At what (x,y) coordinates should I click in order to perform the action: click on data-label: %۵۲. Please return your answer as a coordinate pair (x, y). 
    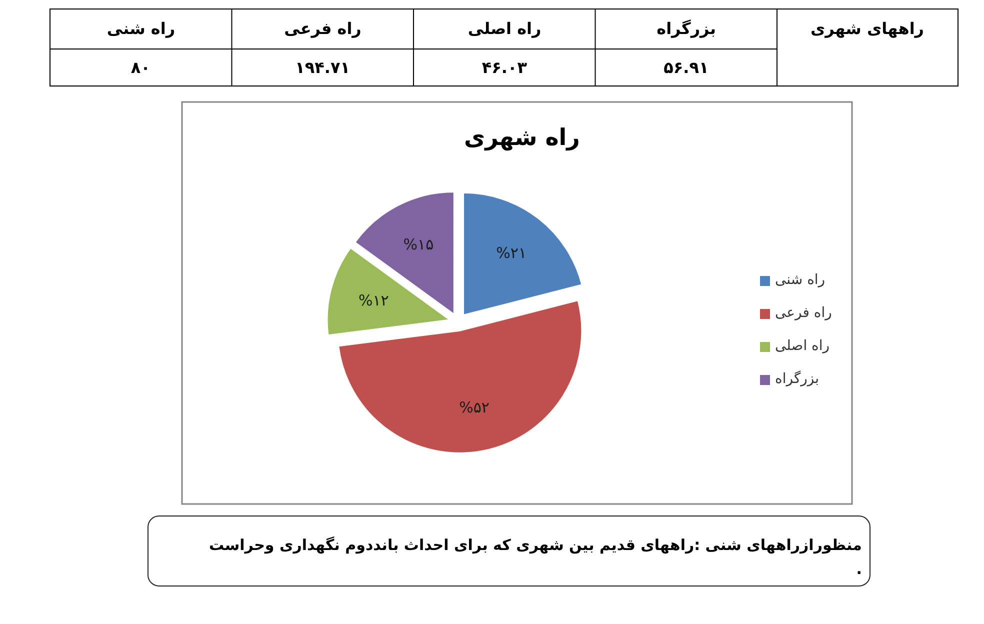
    Looking at the image, I should click on (474, 407).